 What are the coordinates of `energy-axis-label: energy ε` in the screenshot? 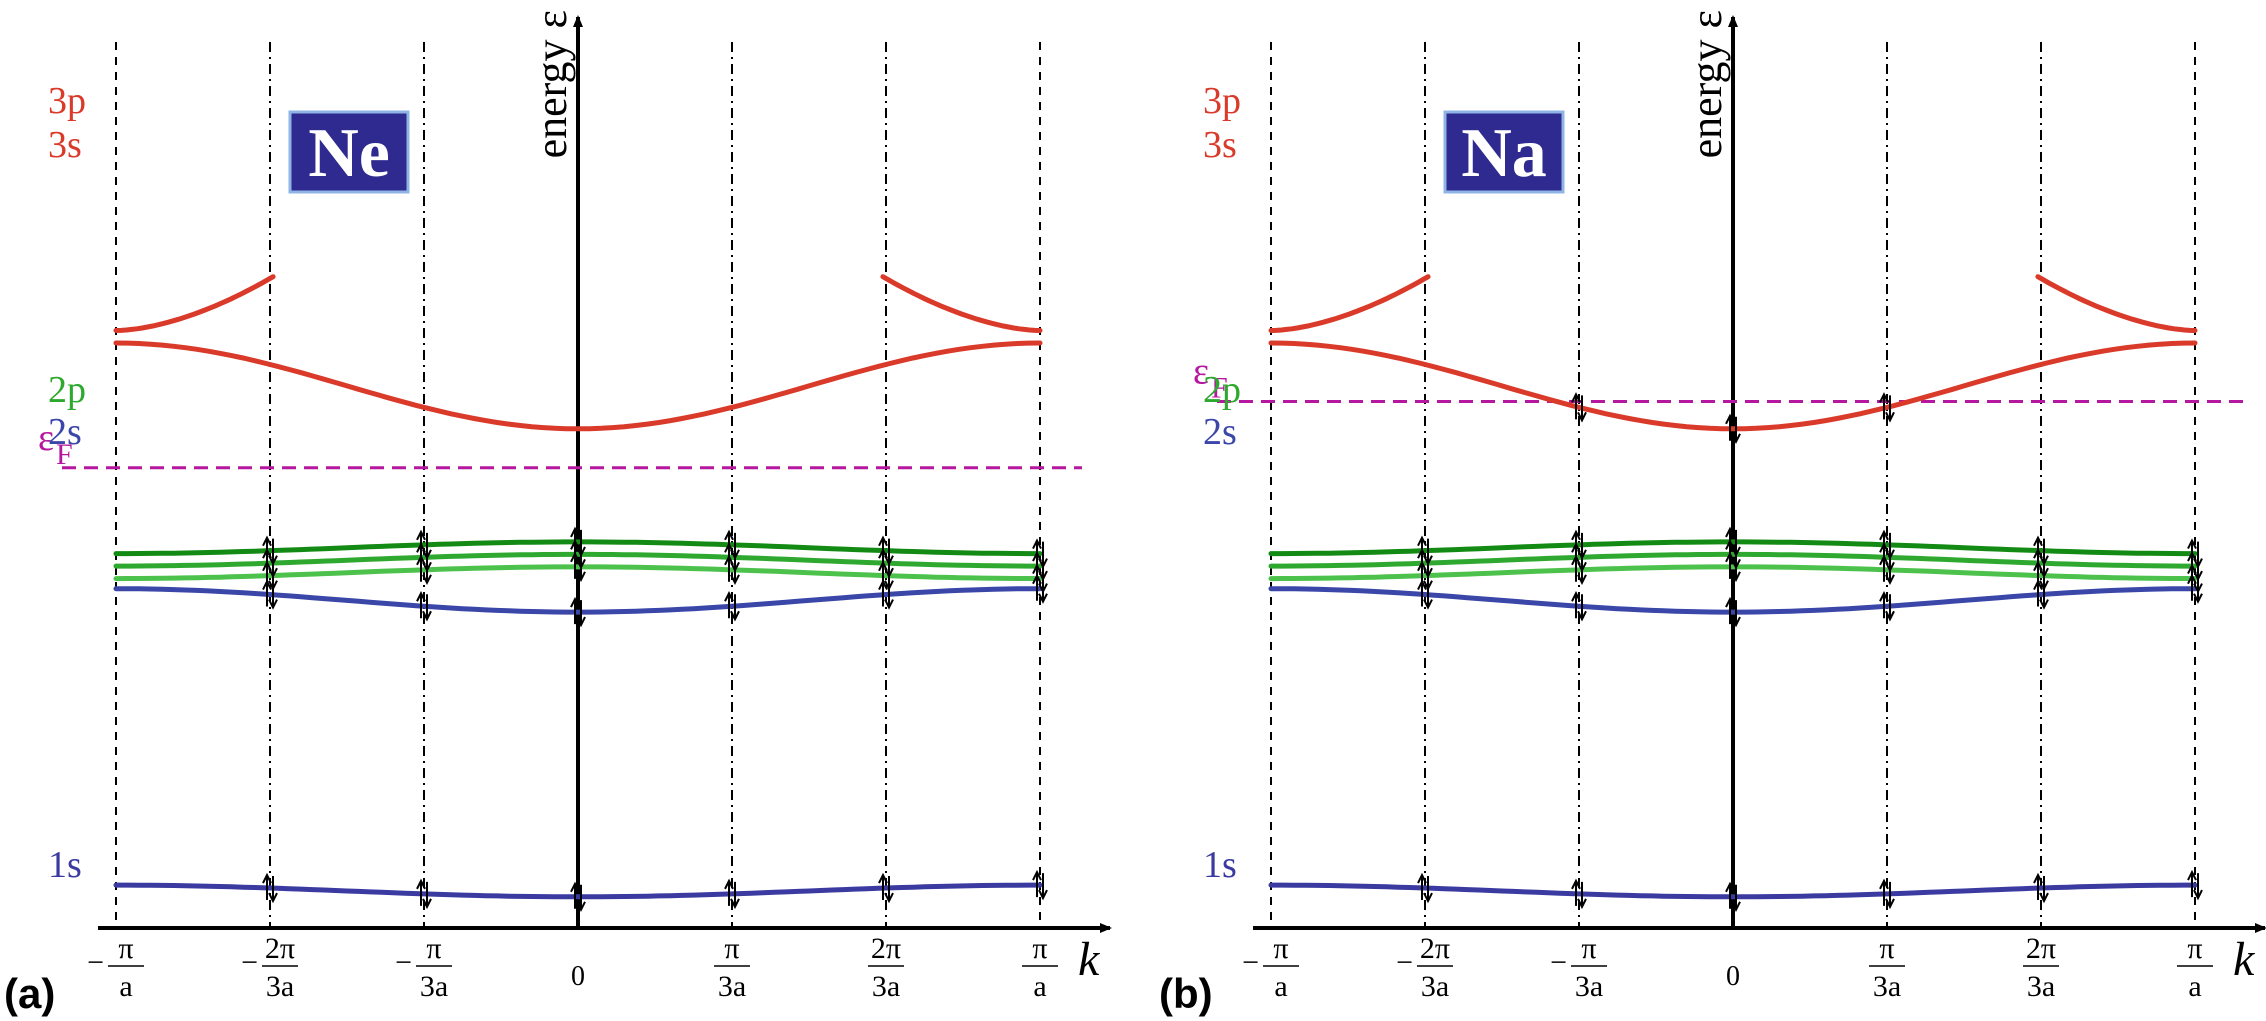 It's located at (551, 84).